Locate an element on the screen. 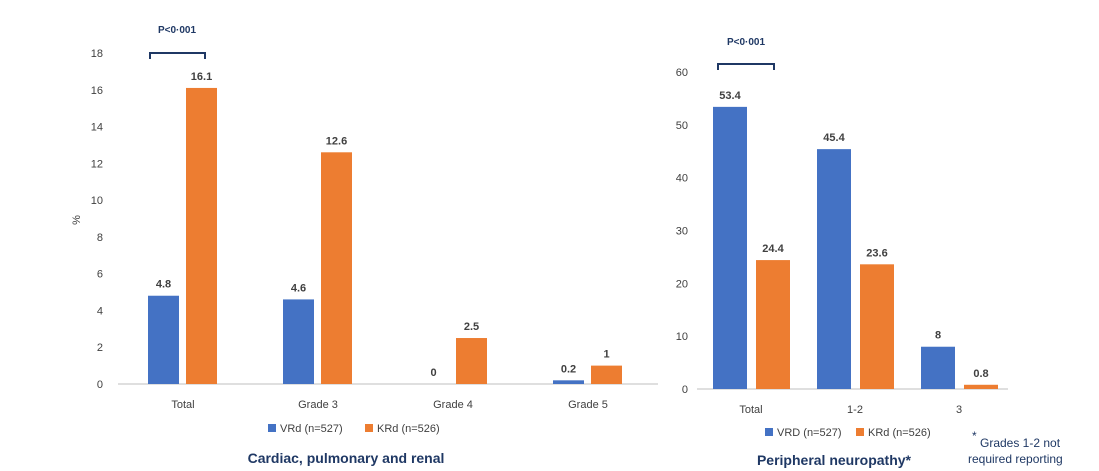 This screenshot has height=471, width=1099. chart2-y-tick-50: 50 is located at coordinates (682, 126).